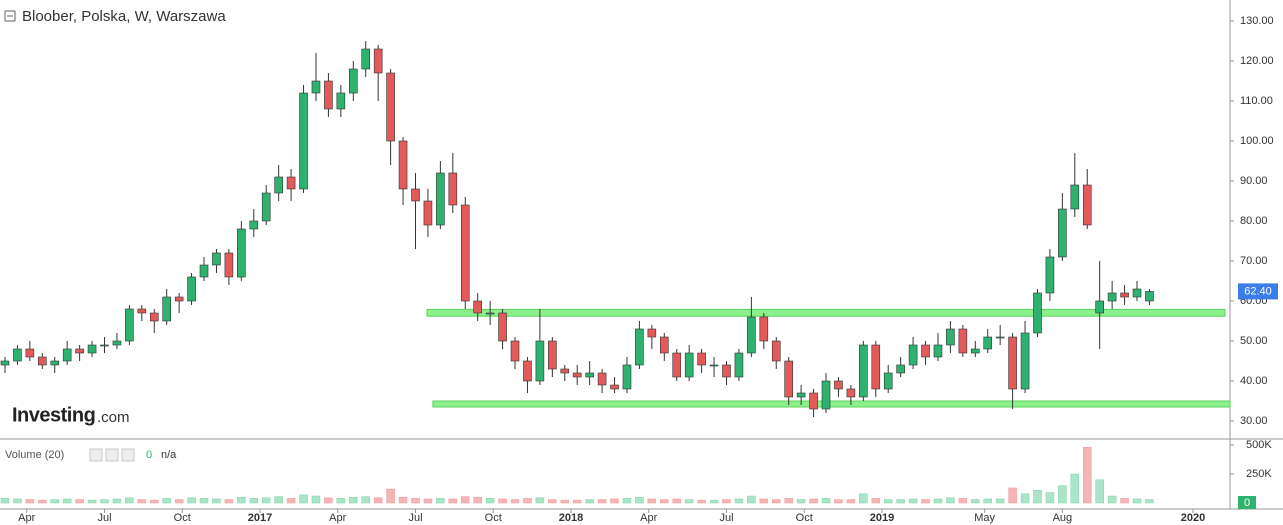 The width and height of the screenshot is (1283, 525). What do you see at coordinates (96, 455) in the screenshot?
I see `volume-settings-icon` at bounding box center [96, 455].